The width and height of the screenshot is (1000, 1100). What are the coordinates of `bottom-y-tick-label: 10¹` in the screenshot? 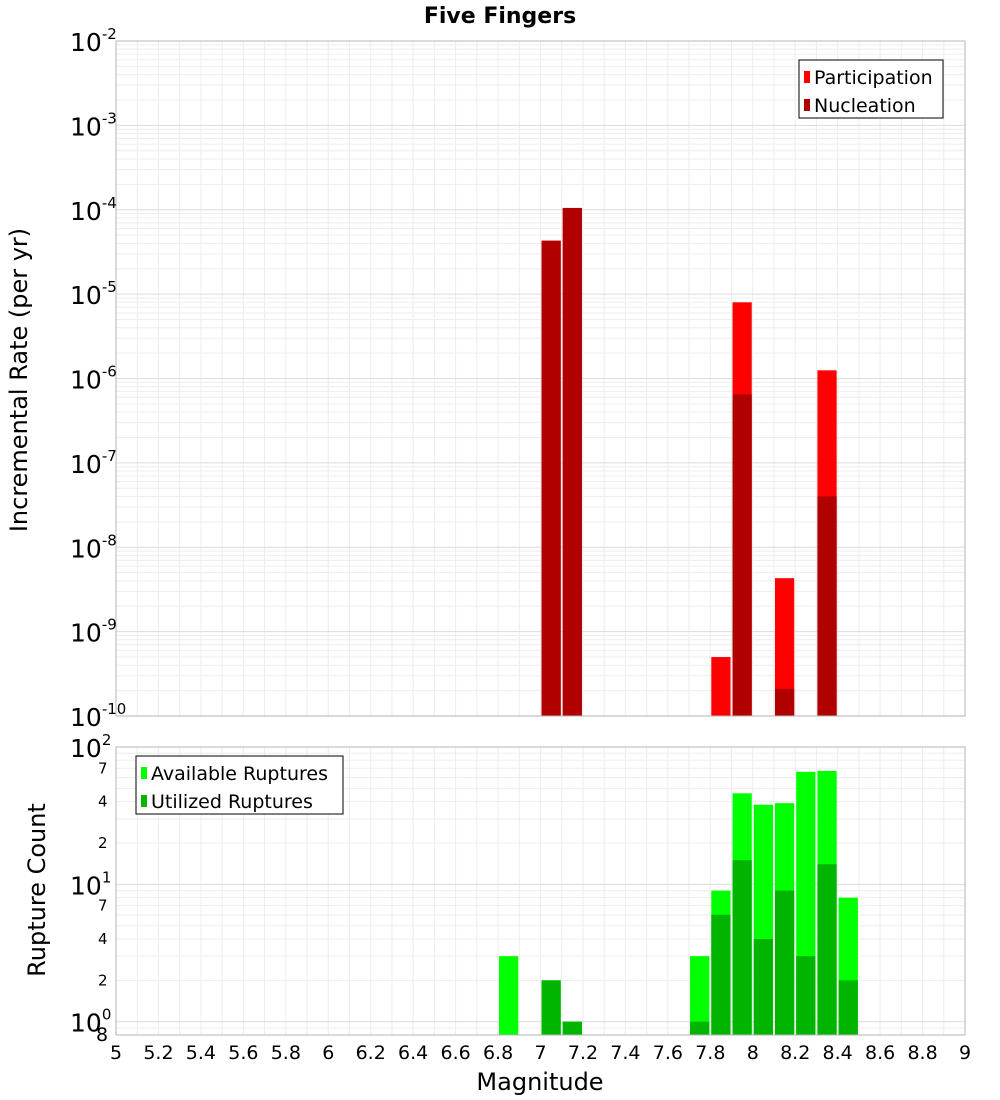 It's located at (90, 884).